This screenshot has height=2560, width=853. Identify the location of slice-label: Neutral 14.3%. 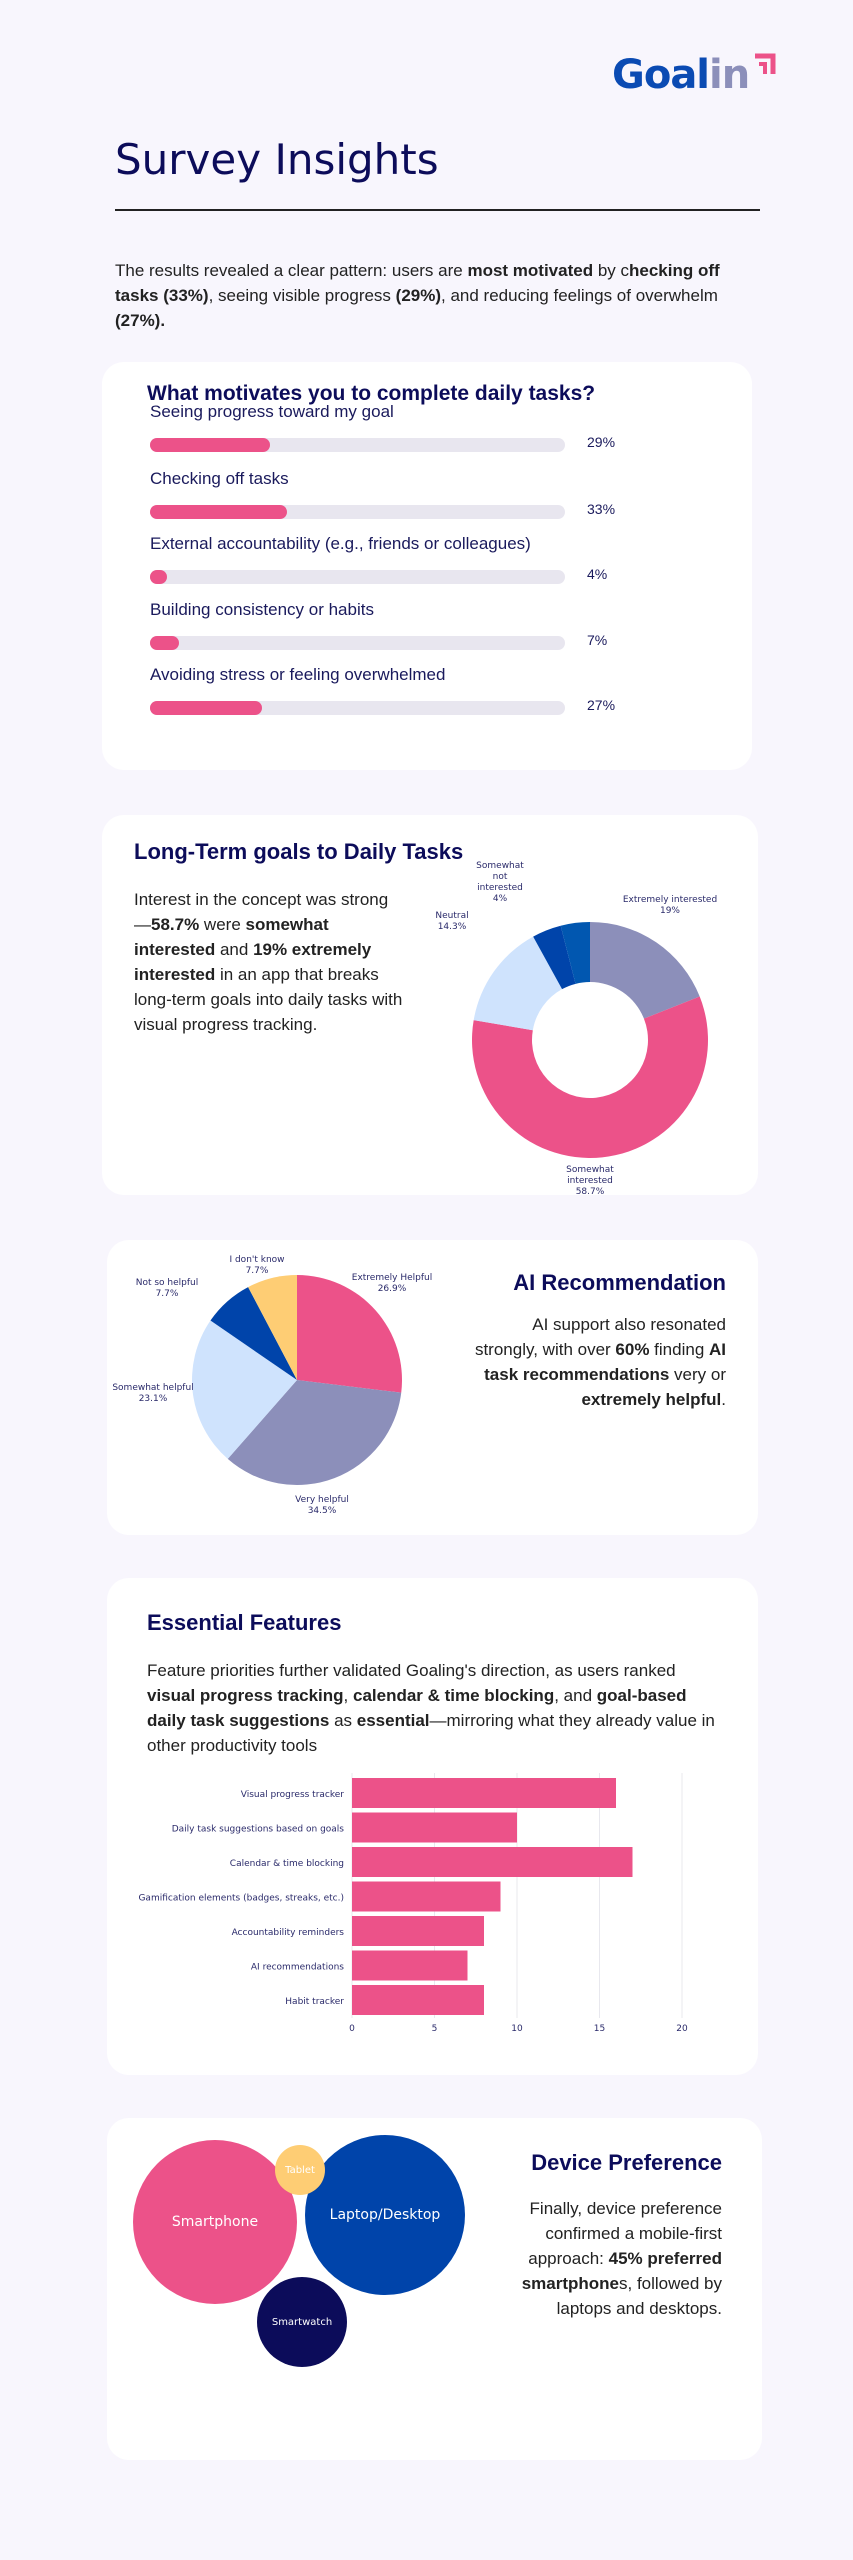
(451, 921).